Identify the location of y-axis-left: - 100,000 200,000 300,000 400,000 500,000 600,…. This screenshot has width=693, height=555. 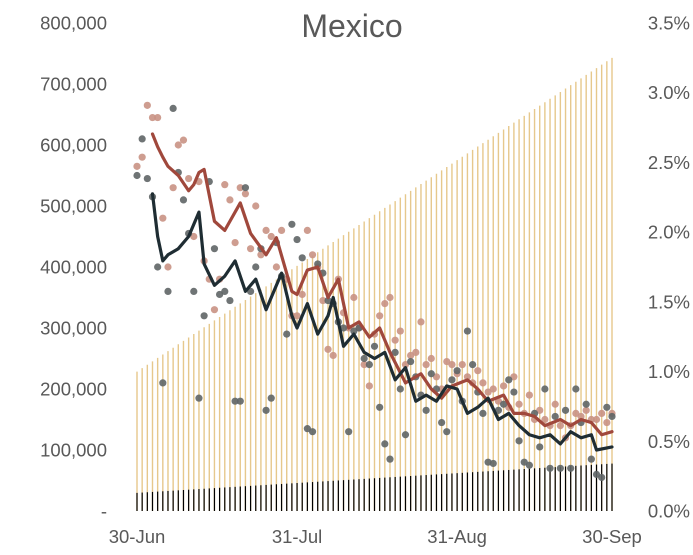
(73, 267).